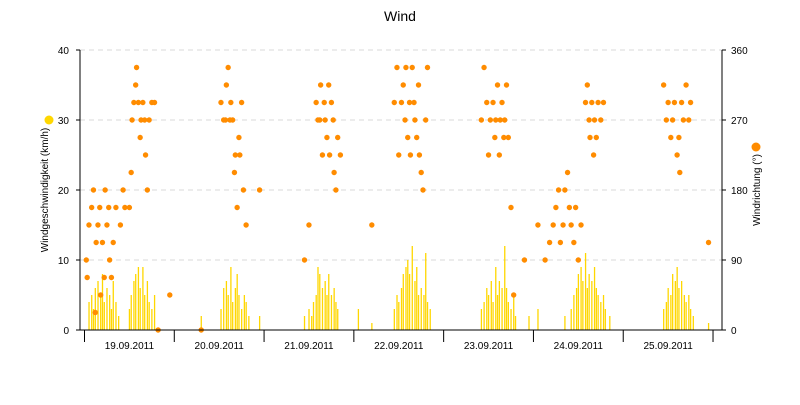 The image size is (800, 405). I want to click on y-tick-left-label: 0, so click(66, 331).